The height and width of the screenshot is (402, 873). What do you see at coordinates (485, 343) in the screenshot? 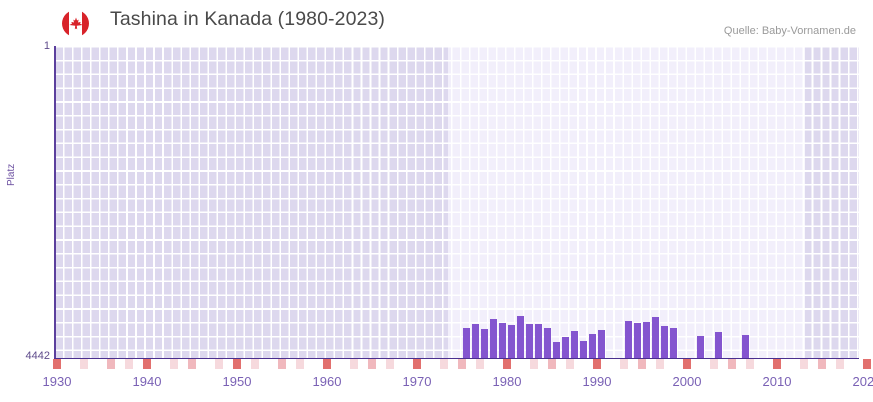
I see `bar-1982` at bounding box center [485, 343].